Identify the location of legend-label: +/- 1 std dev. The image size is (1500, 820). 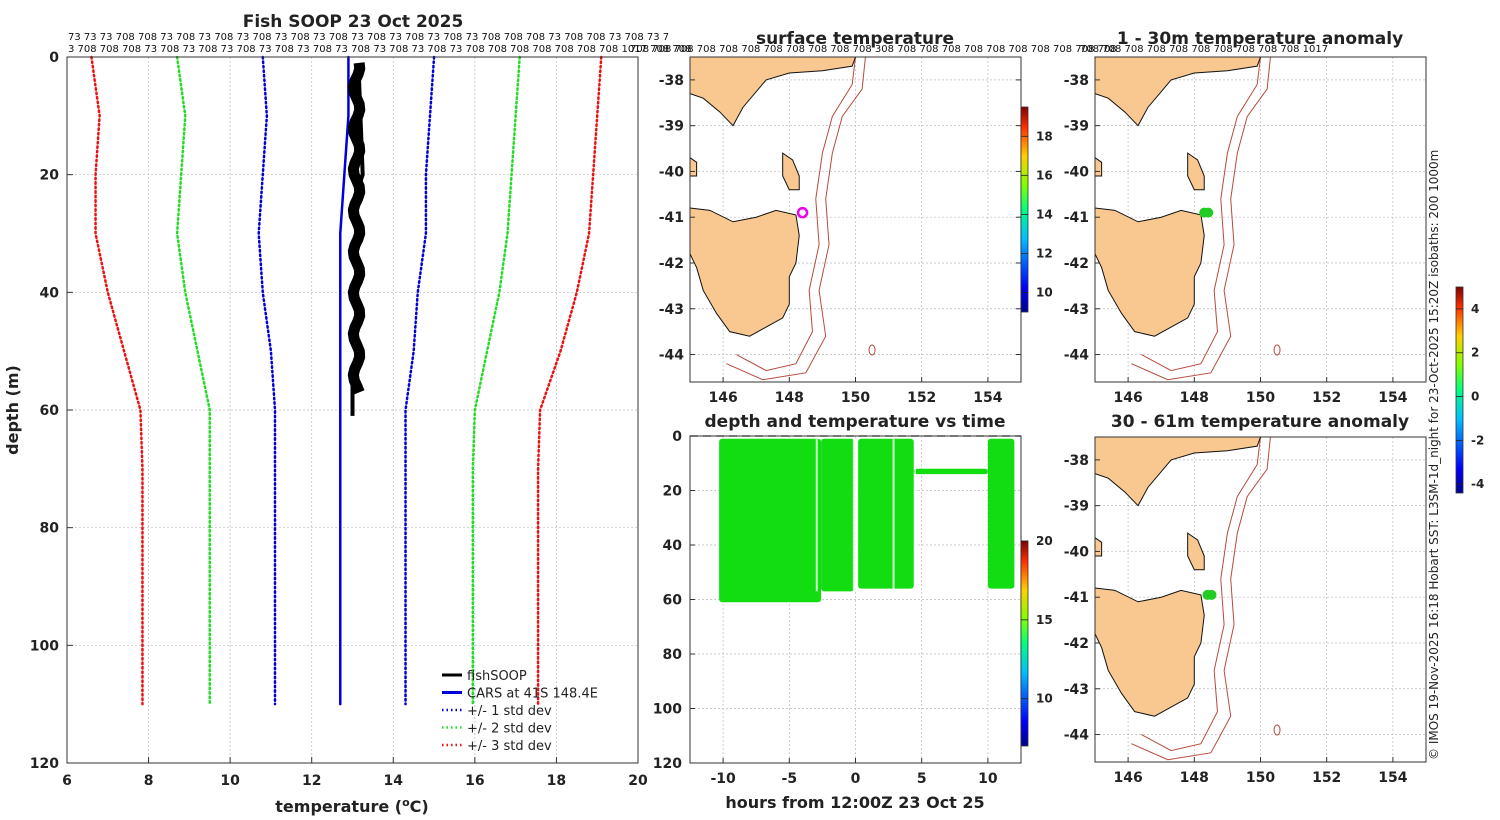
(509, 711).